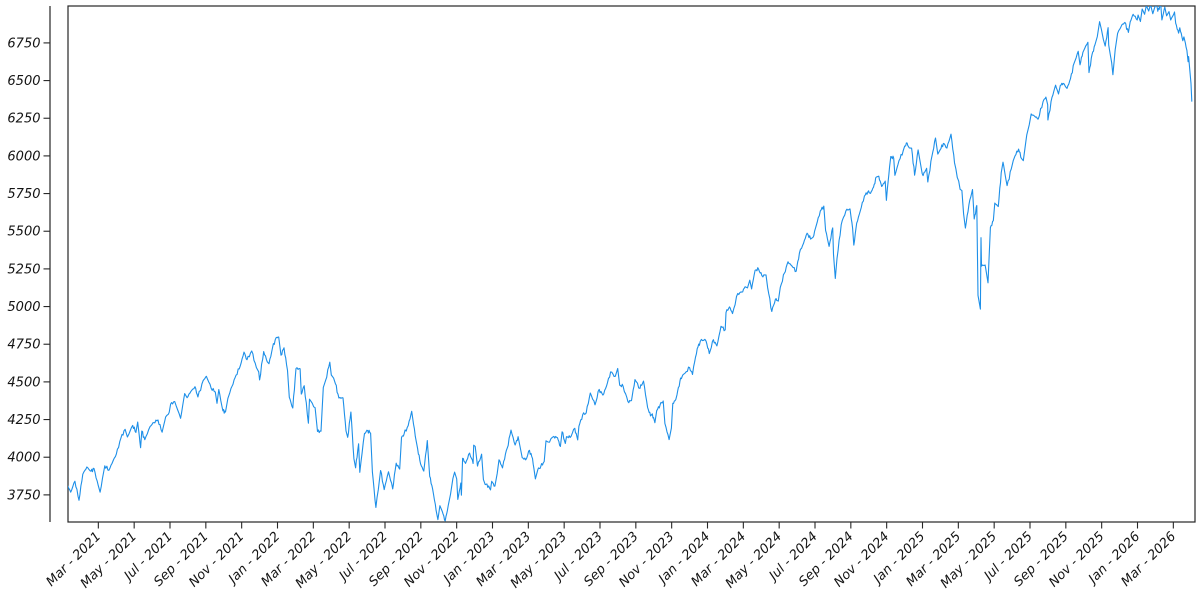 The image size is (1200, 600). What do you see at coordinates (23, 119) in the screenshot?
I see `y-tick-label: 6250` at bounding box center [23, 119].